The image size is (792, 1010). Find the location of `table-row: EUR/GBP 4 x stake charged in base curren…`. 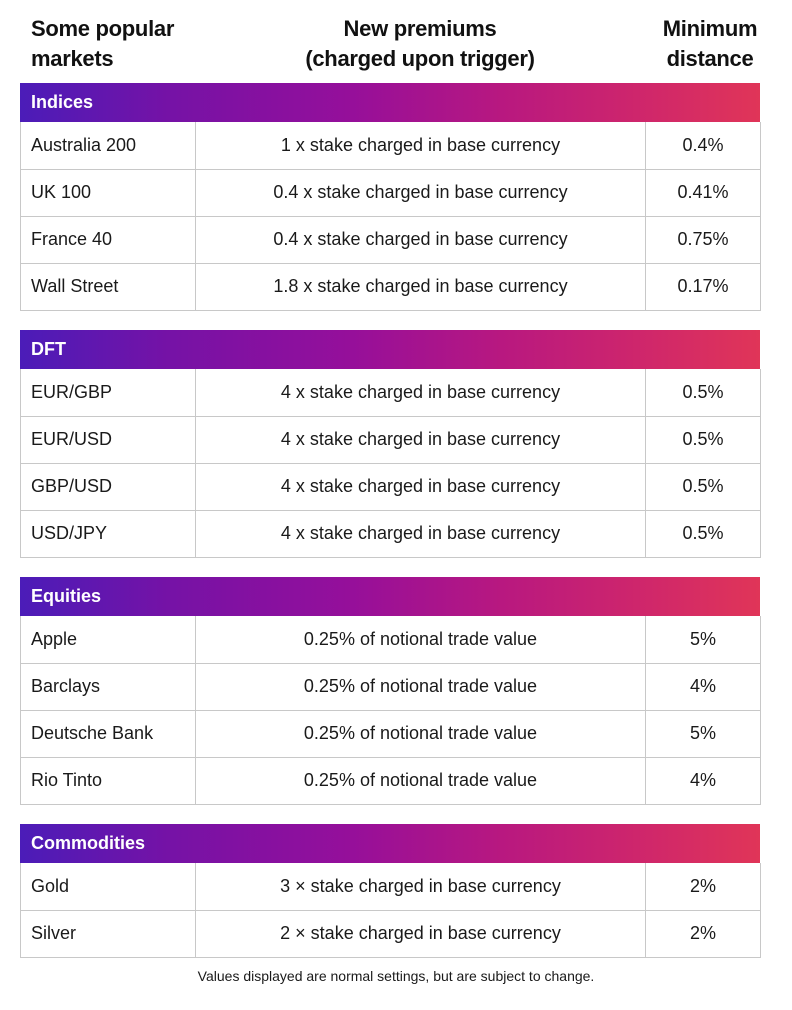

table-row: EUR/GBP 4 x stake charged in base curren… is located at coordinates (390, 393).